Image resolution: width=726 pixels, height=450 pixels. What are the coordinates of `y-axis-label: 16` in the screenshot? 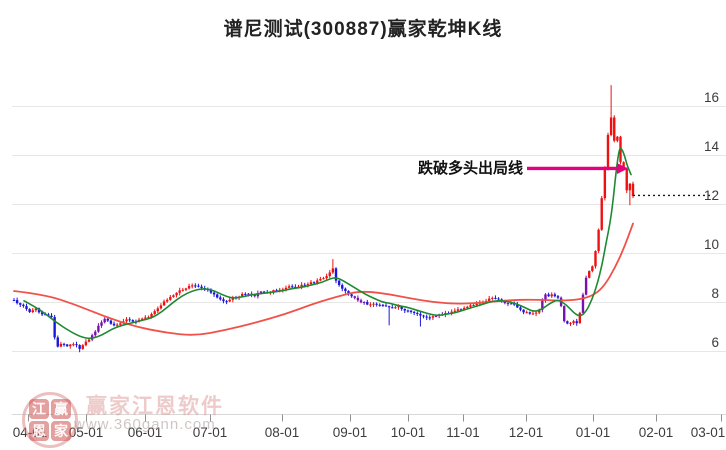 It's located at (711, 97).